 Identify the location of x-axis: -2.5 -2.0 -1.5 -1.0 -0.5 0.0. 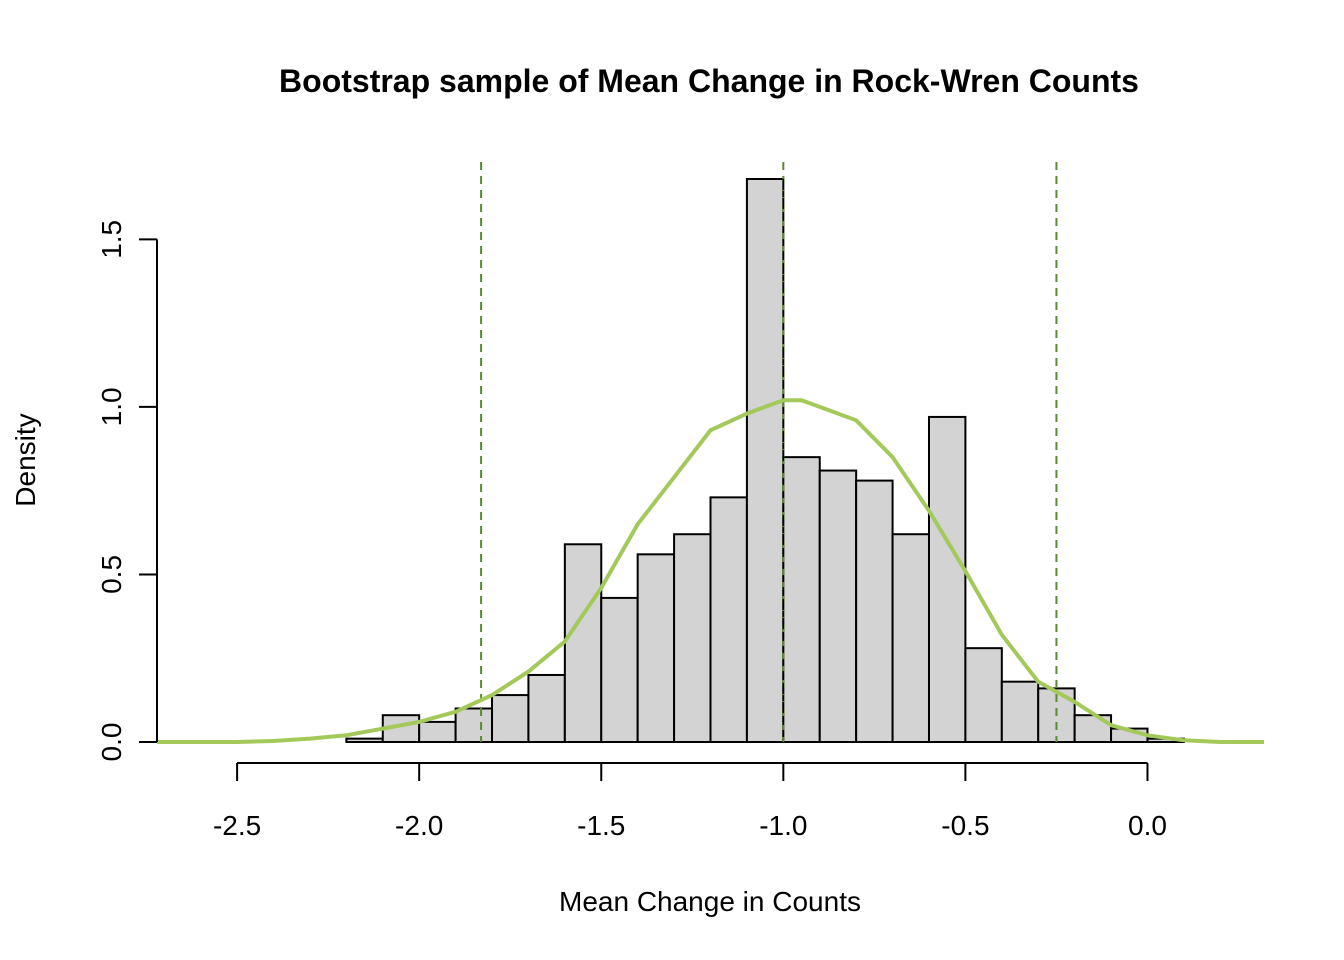
(690, 801).